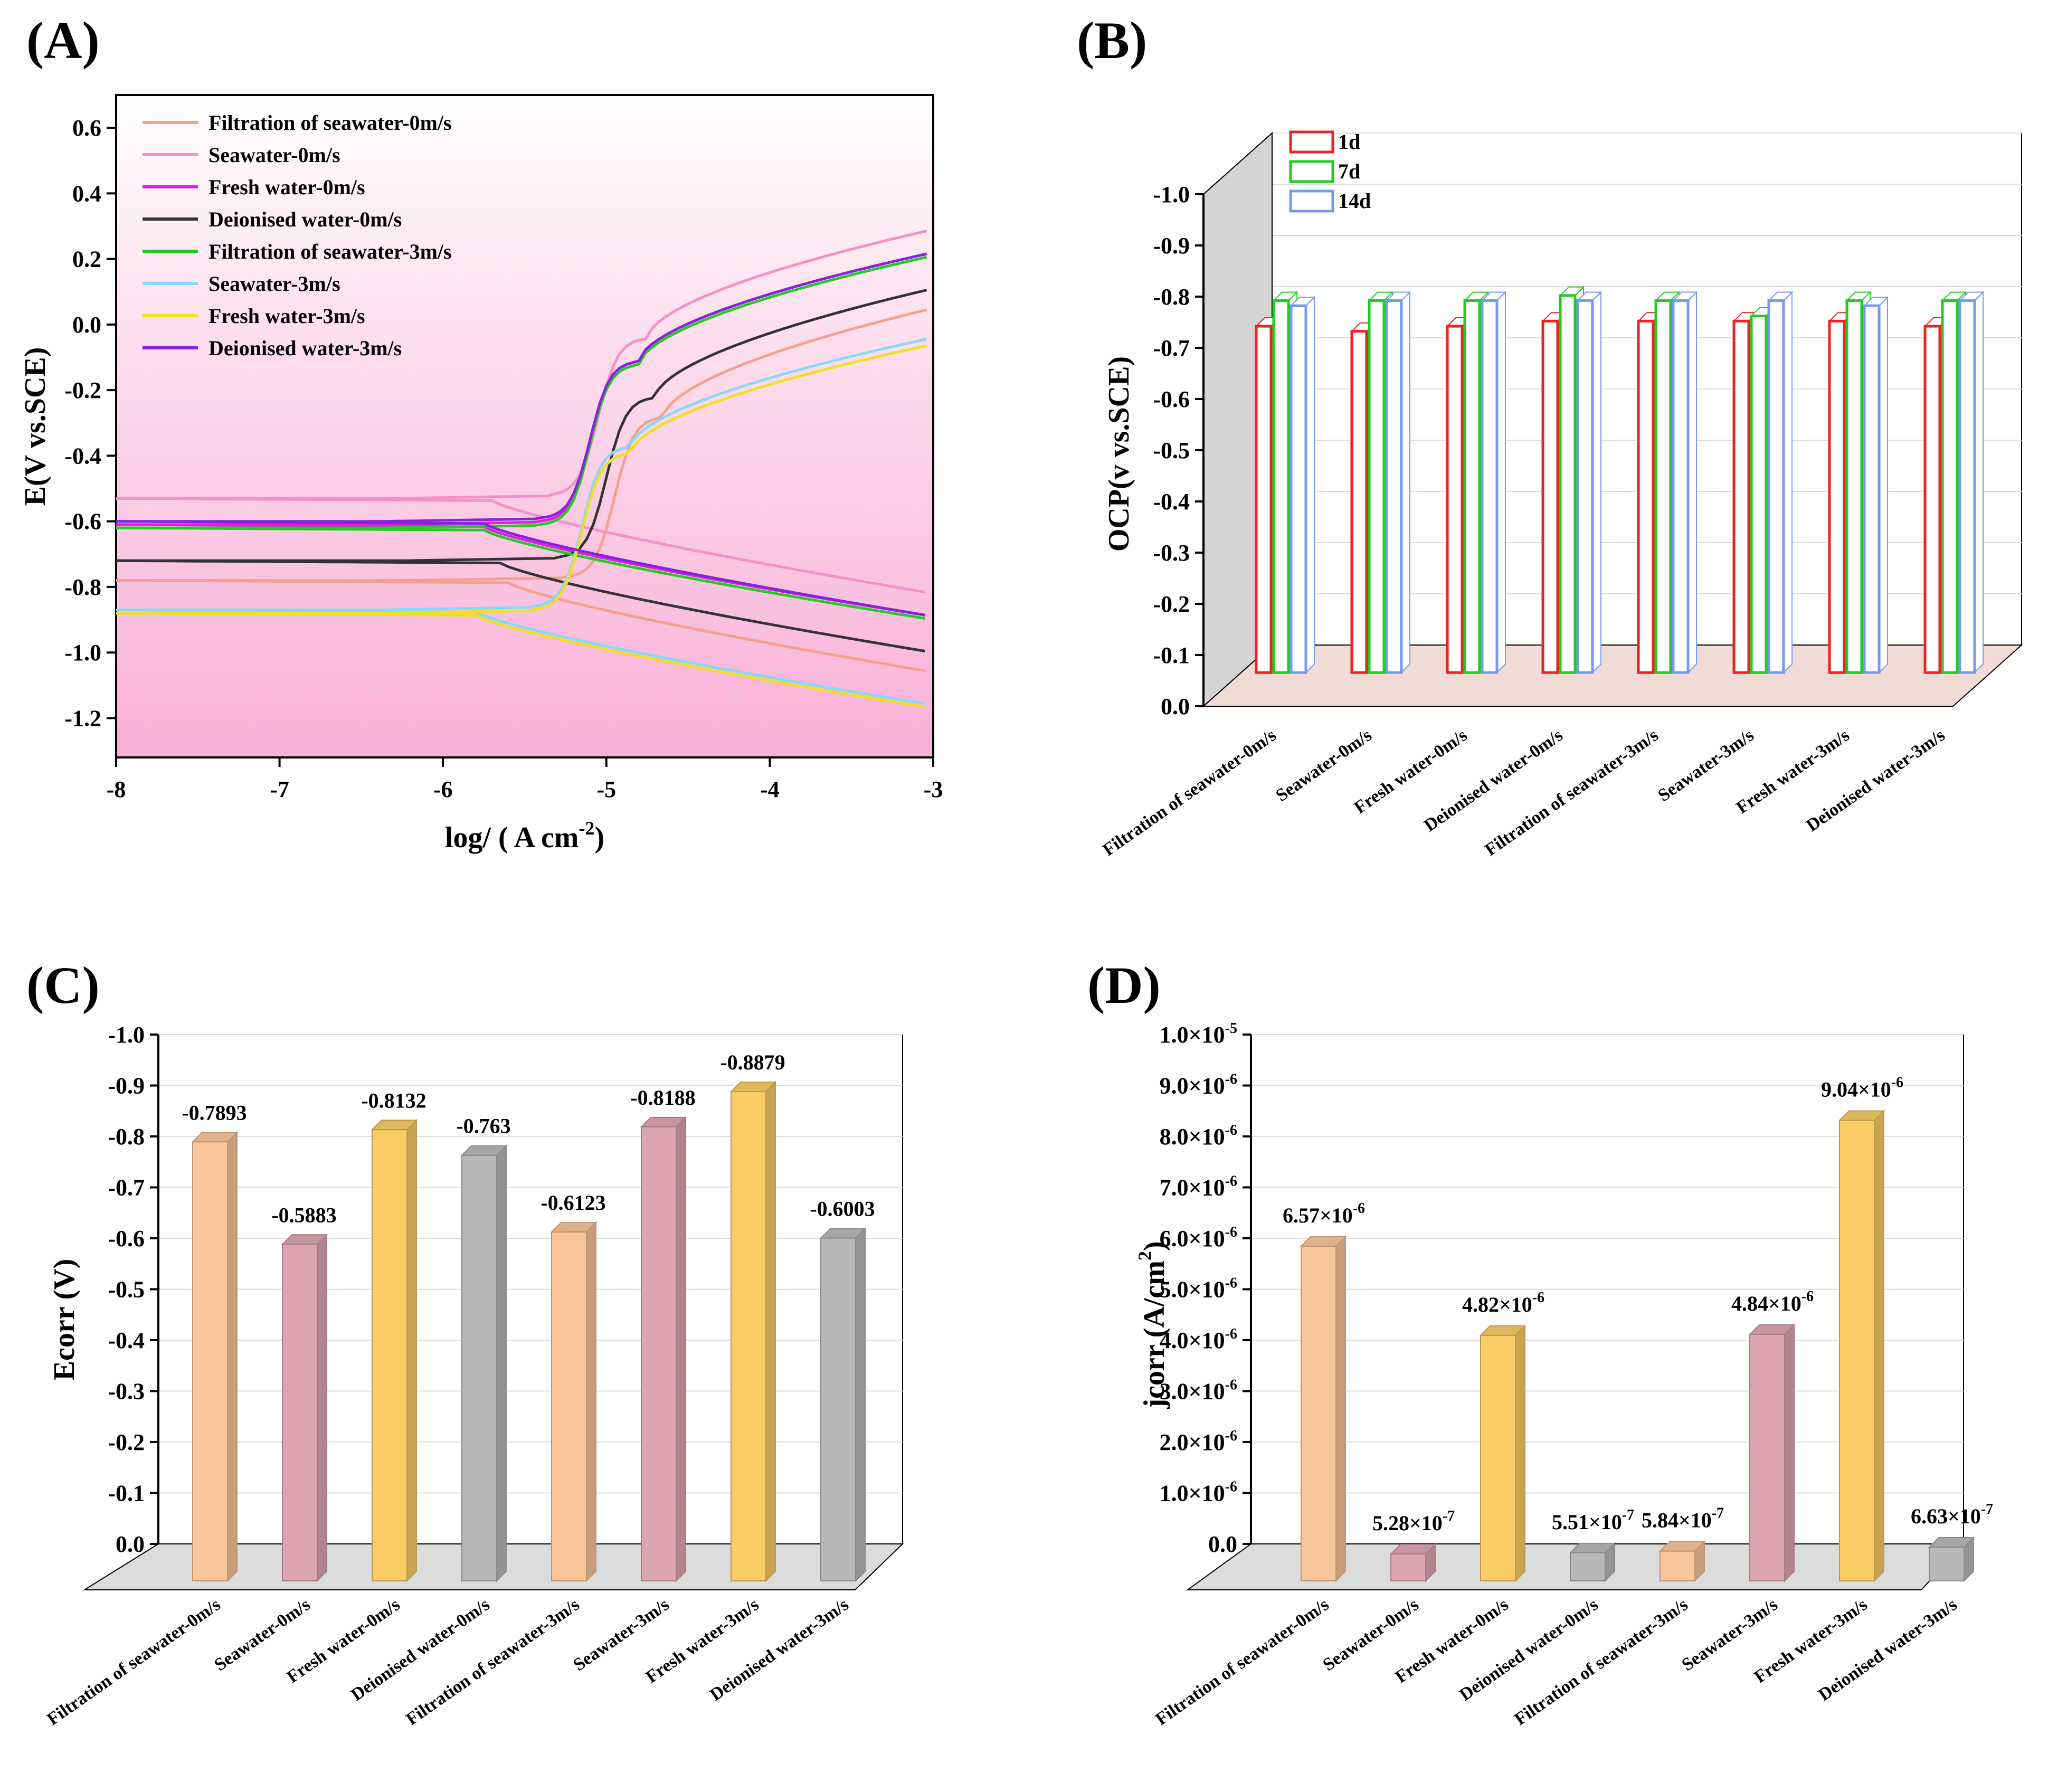 This screenshot has width=2048, height=1792. What do you see at coordinates (681, 1349) in the screenshot?
I see `ecorr-bar-5-side` at bounding box center [681, 1349].